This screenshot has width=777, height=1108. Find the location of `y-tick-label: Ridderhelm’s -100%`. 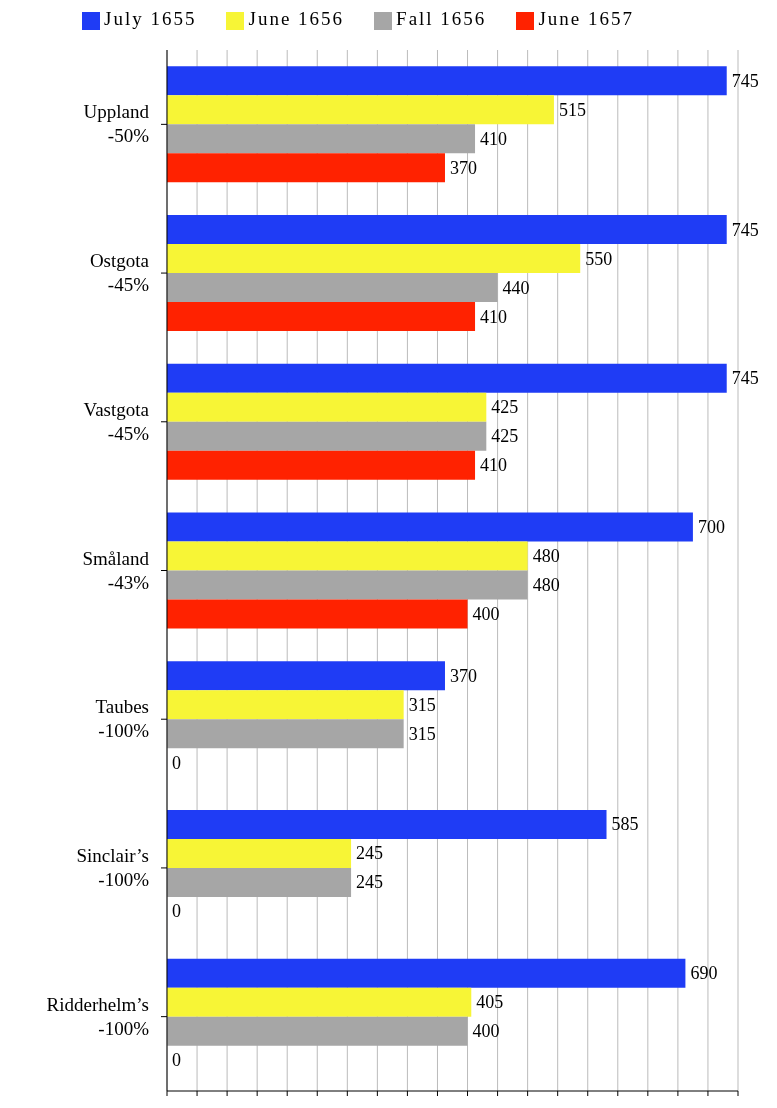

y-tick-label: Ridderhelm’s -100% is located at coordinates (98, 1016).